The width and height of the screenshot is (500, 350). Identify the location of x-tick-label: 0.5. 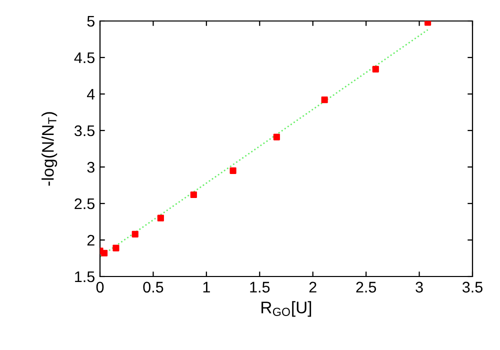
(153, 287).